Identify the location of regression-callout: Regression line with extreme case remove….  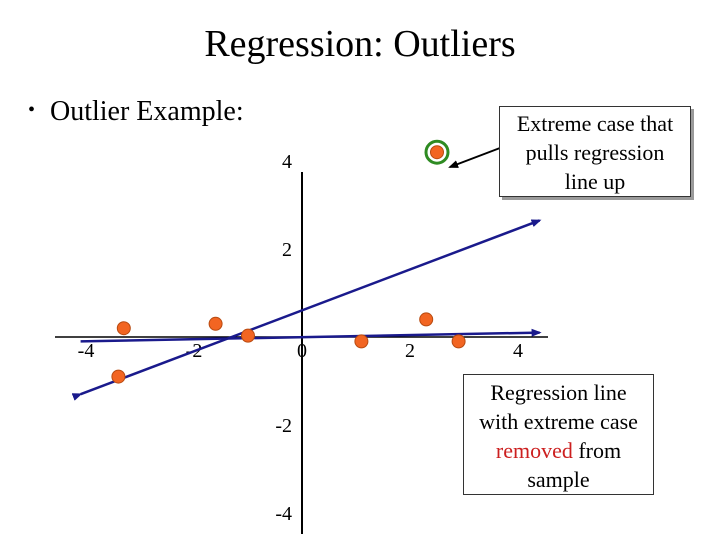
(558, 434).